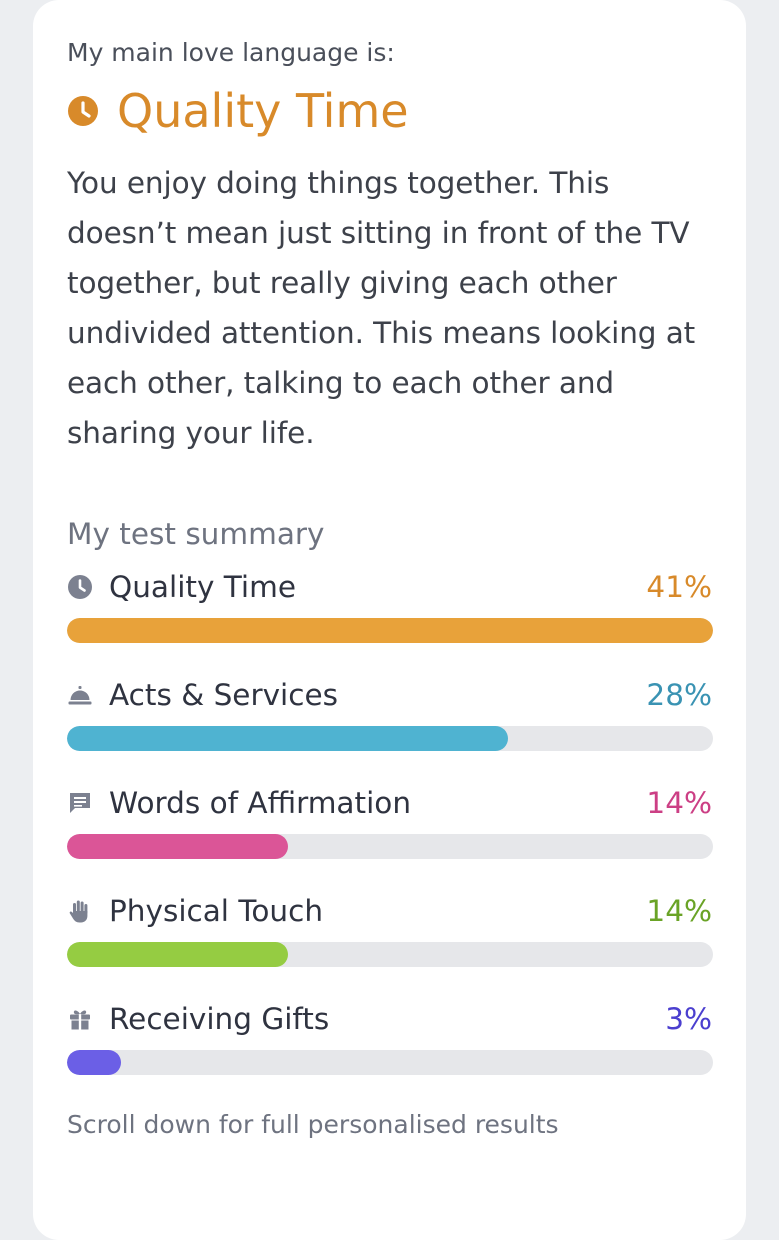 The width and height of the screenshot is (779, 1240). What do you see at coordinates (80, 1019) in the screenshot?
I see `gift-icon` at bounding box center [80, 1019].